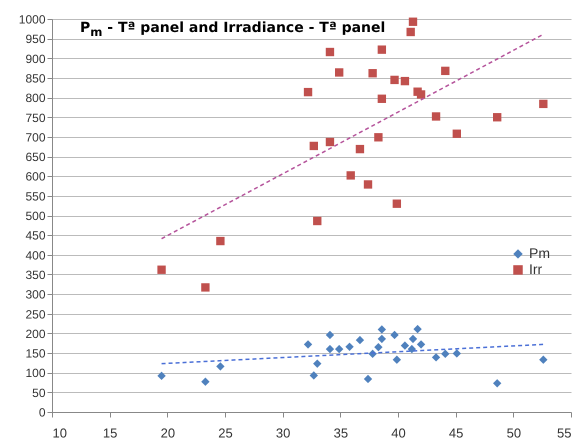 This screenshot has height=444, width=579. Describe the element at coordinates (35, 314) in the screenshot. I see `y-tick-label: 250` at that location.